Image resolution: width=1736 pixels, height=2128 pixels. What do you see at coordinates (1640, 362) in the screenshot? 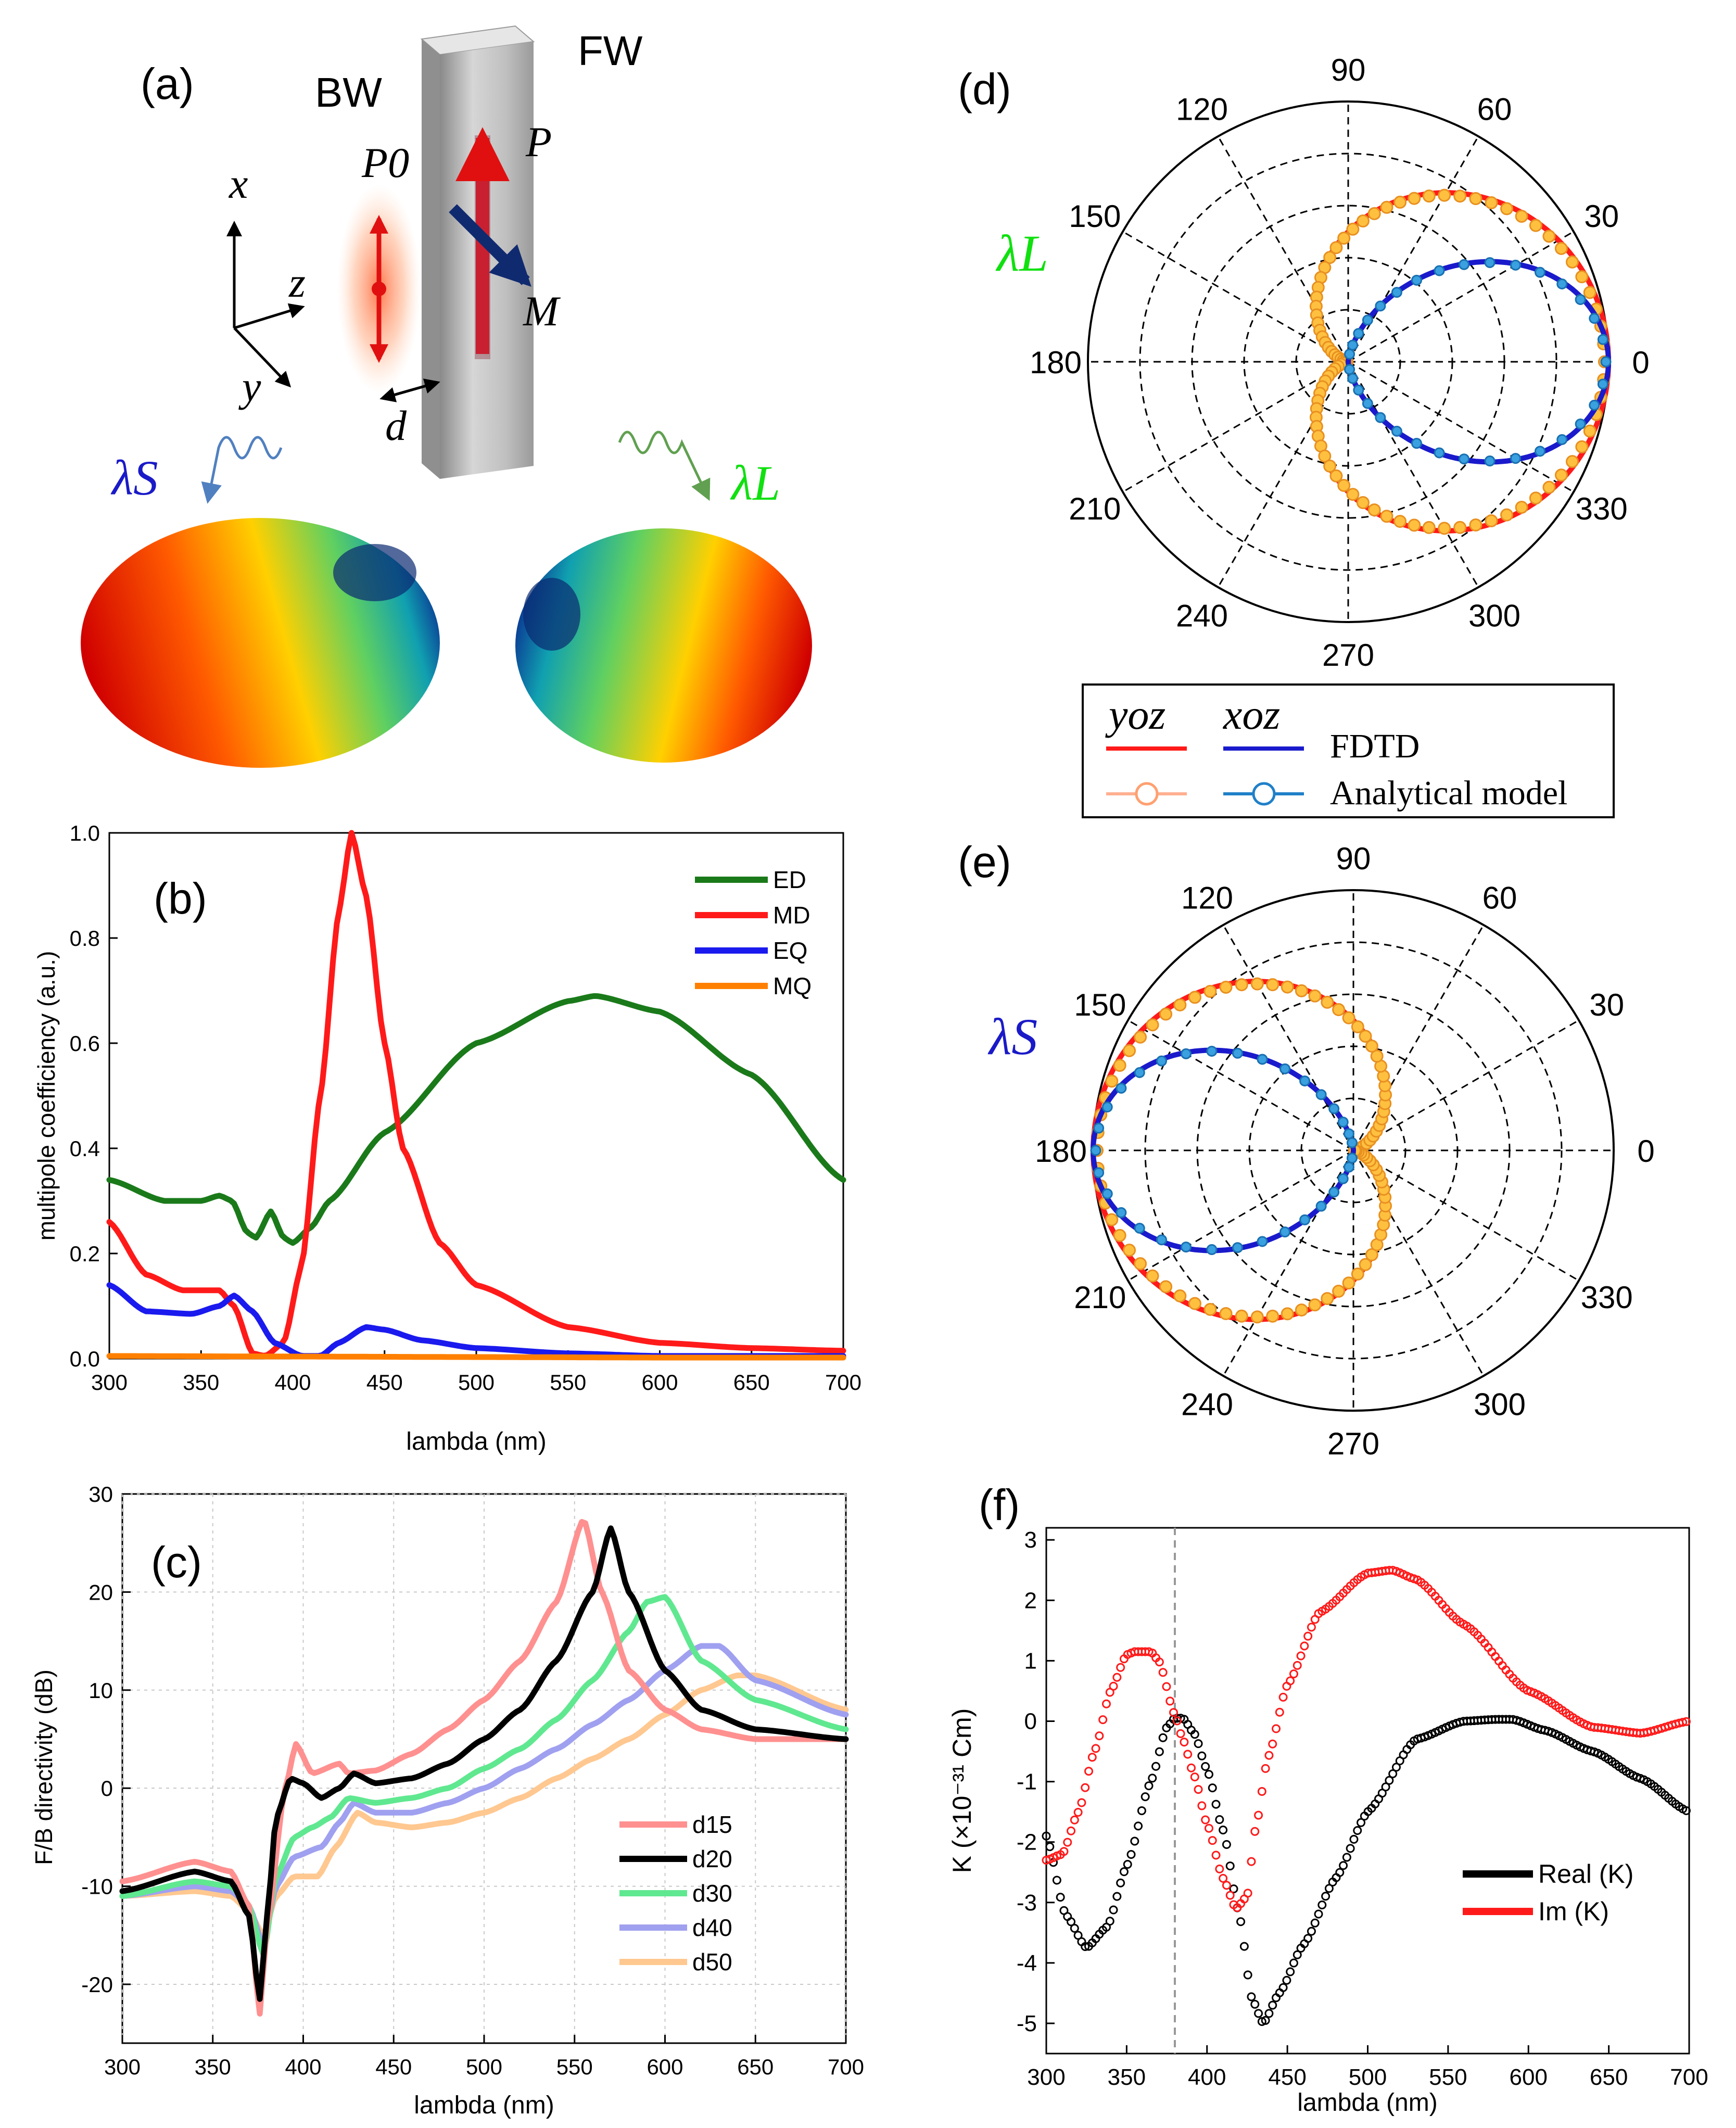
I see `polar-angle-label: 0` at bounding box center [1640, 362].